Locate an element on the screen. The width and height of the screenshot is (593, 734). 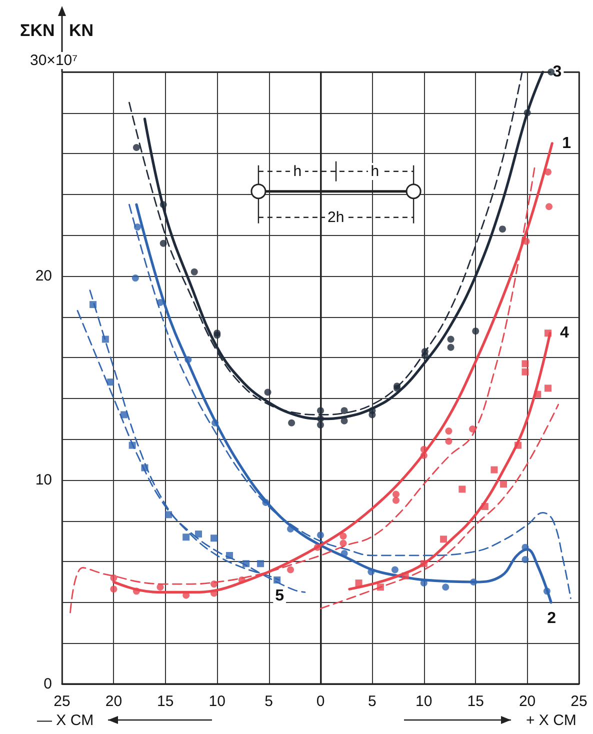
y-axis-title: ΣKN KN is located at coordinates (57, 30).